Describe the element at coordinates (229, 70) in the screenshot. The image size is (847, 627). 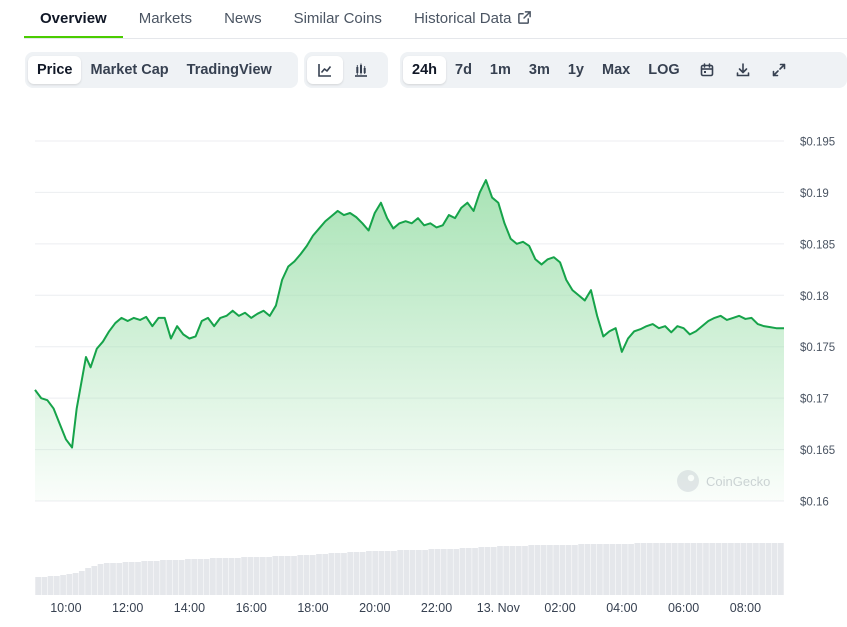
I see `metric-tradingview-button: TradingView` at that location.